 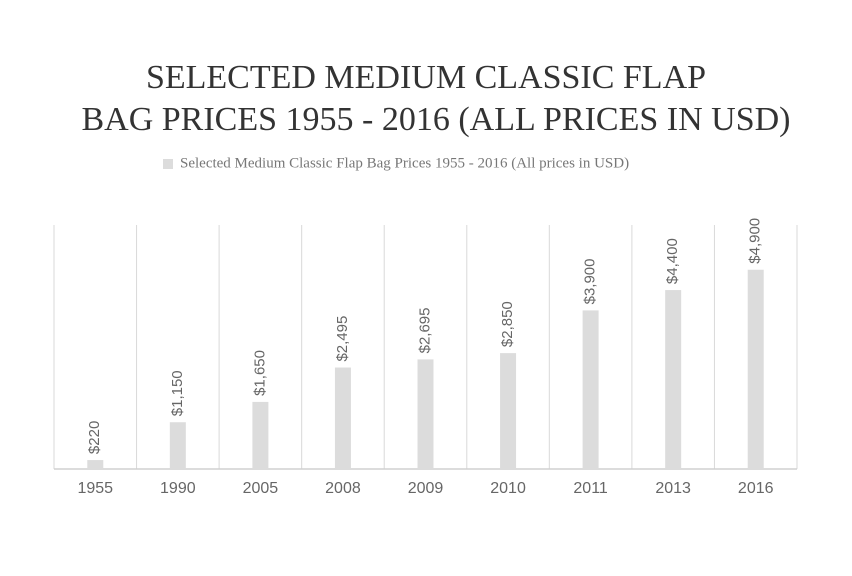 What do you see at coordinates (672, 261) in the screenshot?
I see `value-label: $4,400` at bounding box center [672, 261].